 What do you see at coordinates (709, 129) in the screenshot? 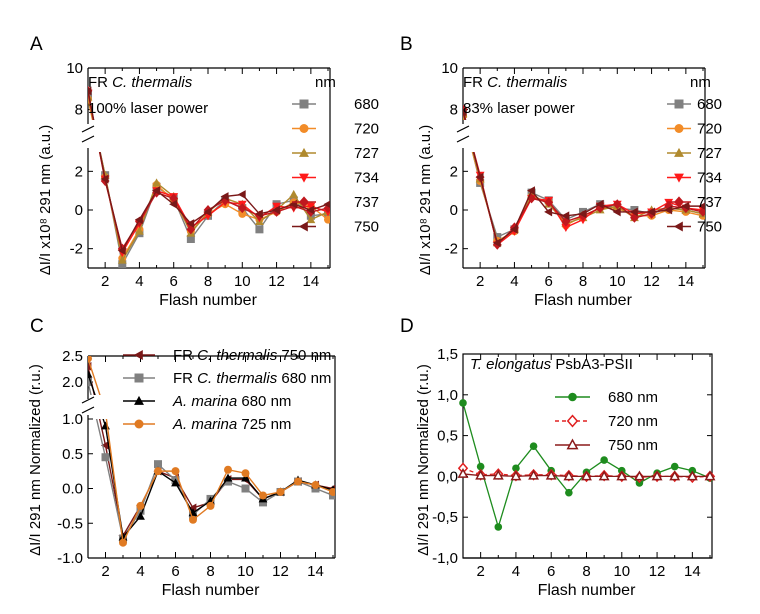
I see `legend-label: 720` at bounding box center [709, 129].